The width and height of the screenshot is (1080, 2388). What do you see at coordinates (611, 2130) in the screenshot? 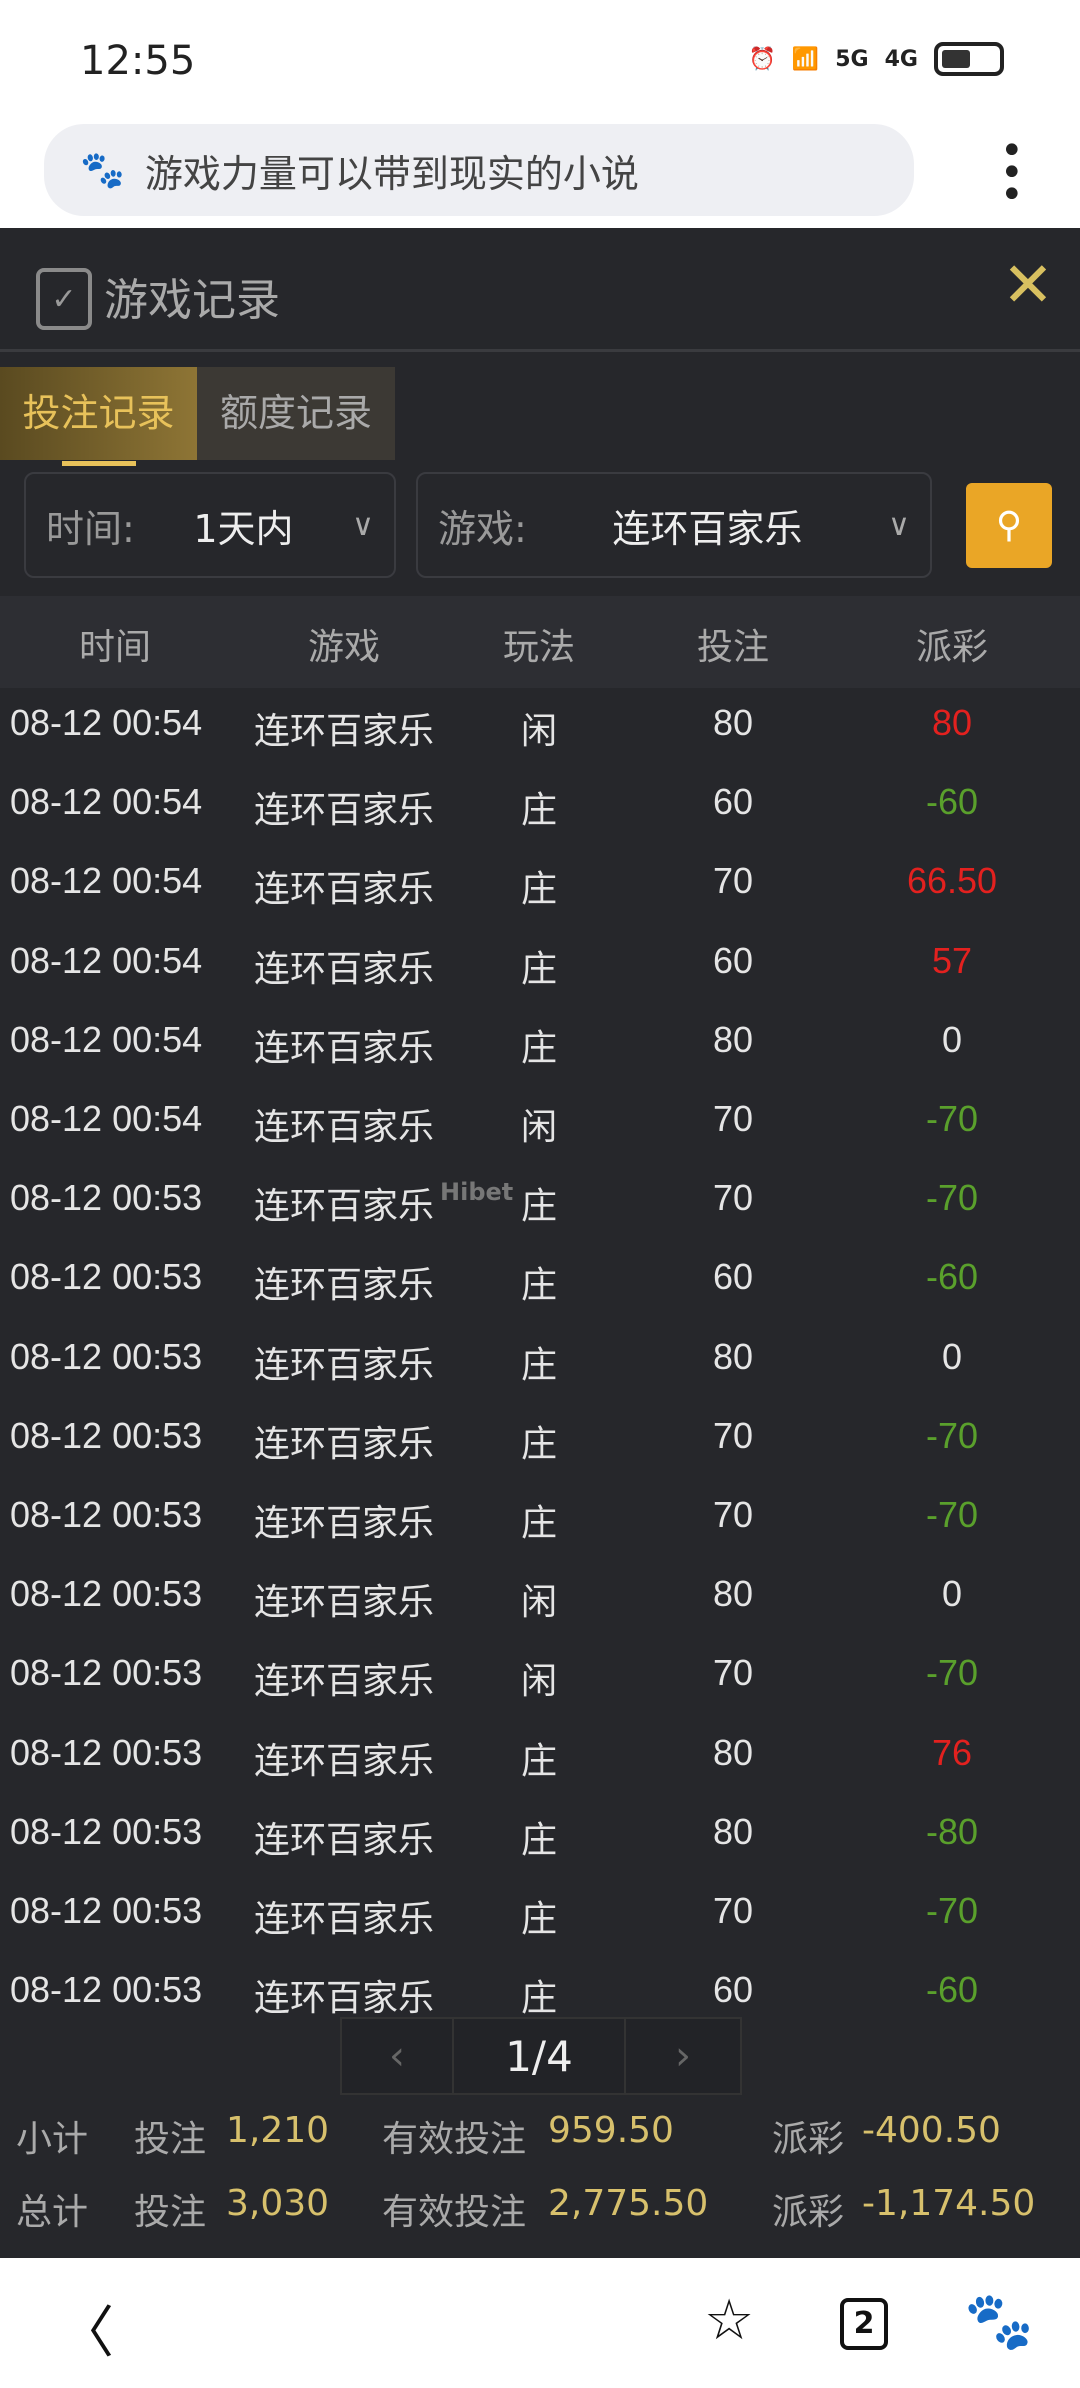
I see `subtotal-valid: 959.50` at bounding box center [611, 2130].